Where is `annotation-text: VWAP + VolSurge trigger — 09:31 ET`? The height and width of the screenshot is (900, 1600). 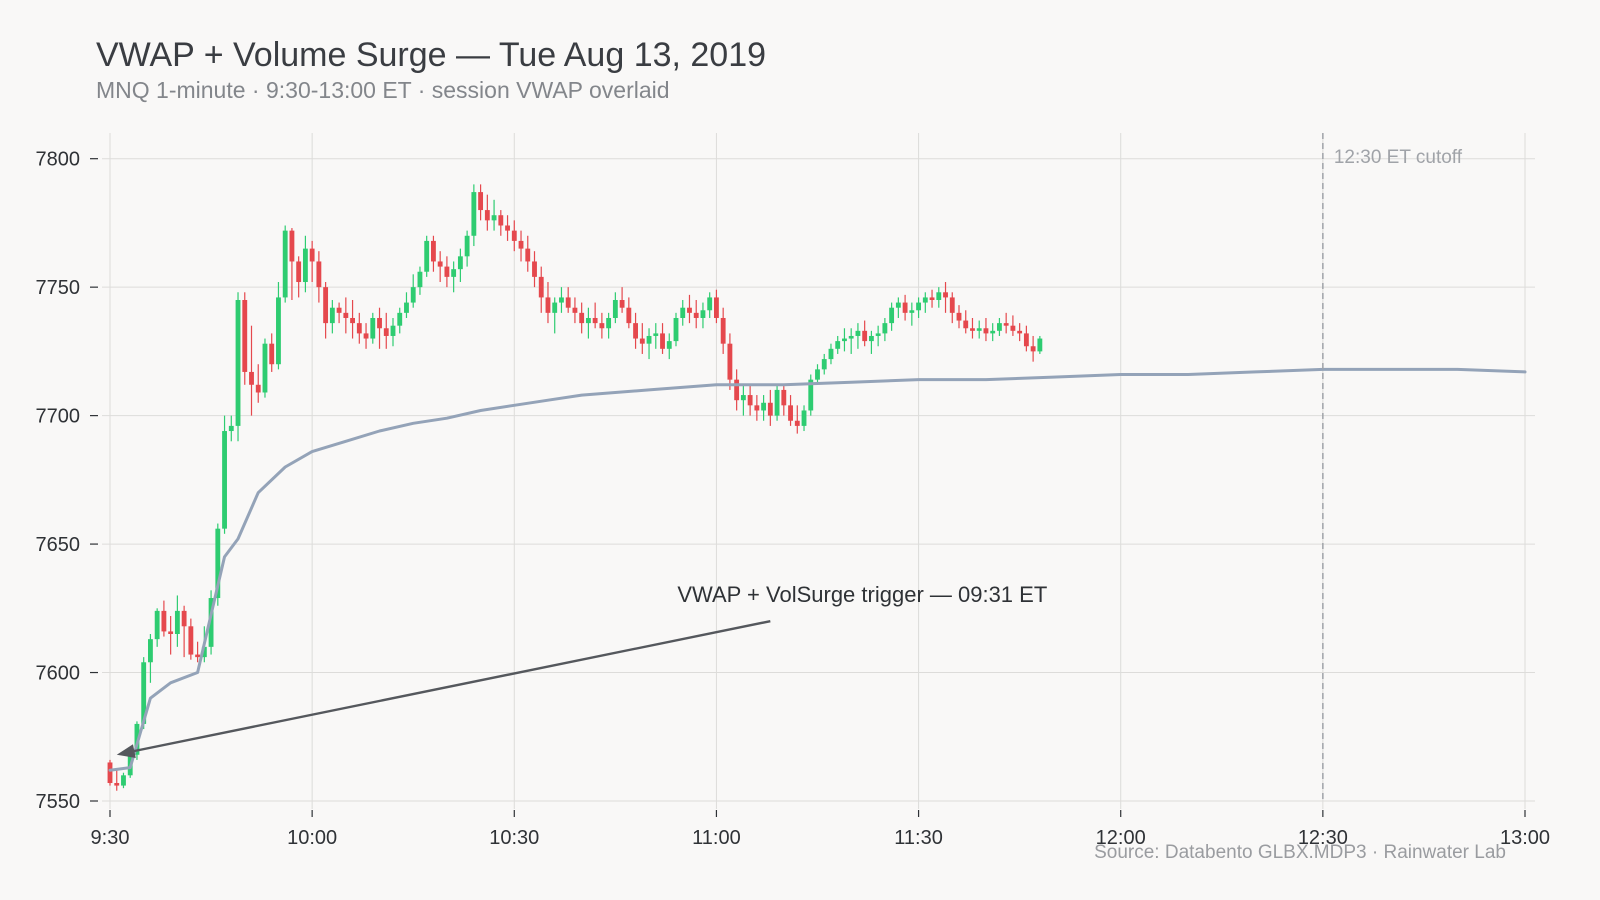 annotation-text: VWAP + VolSurge trigger — 09:31 ET is located at coordinates (862, 594).